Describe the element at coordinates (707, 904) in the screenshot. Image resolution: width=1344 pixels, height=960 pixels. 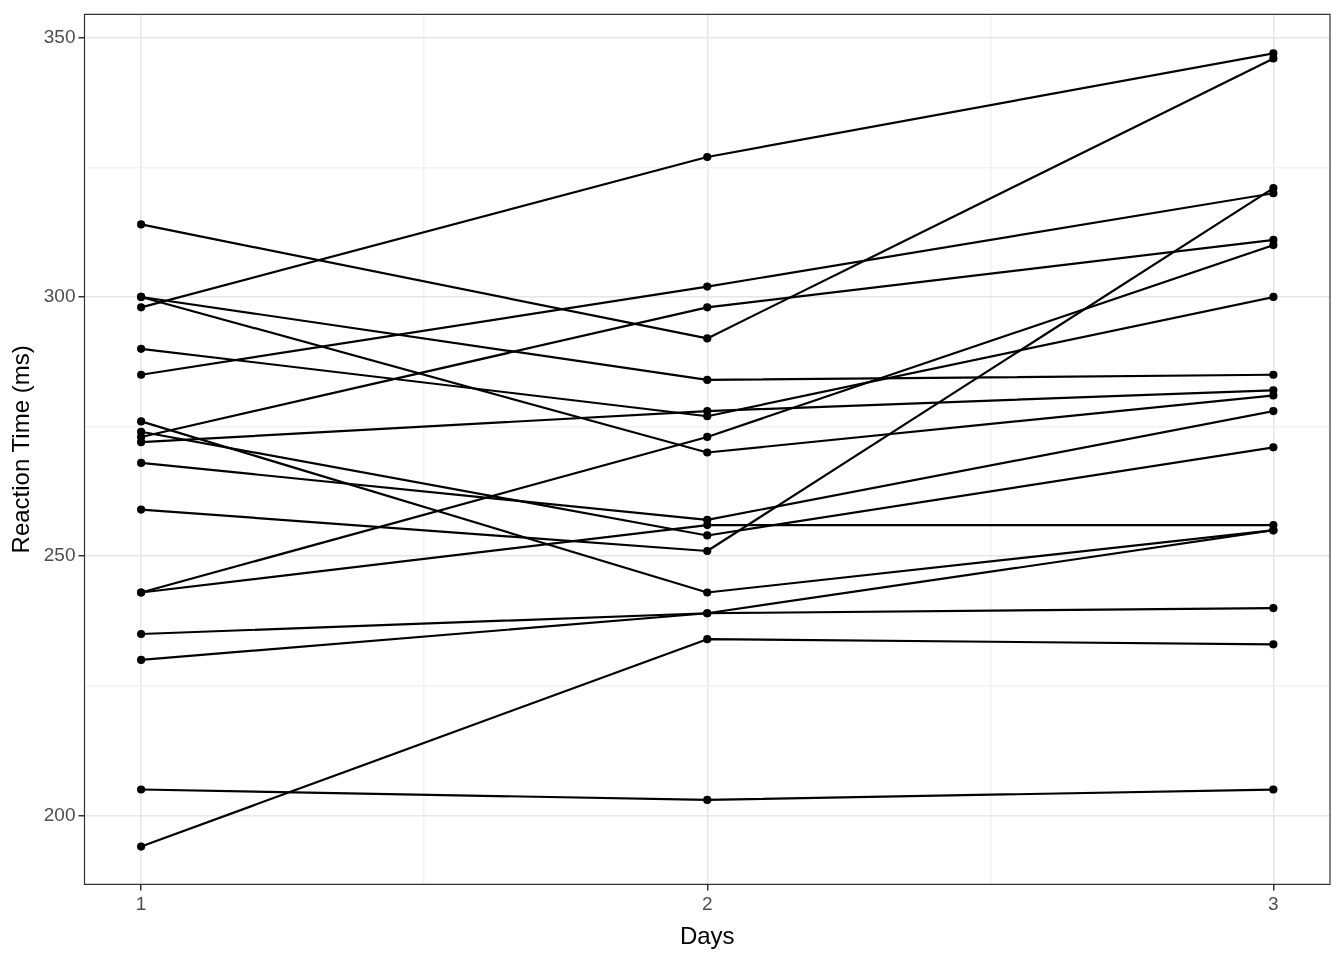
I see `x-tick-label: 2` at that location.